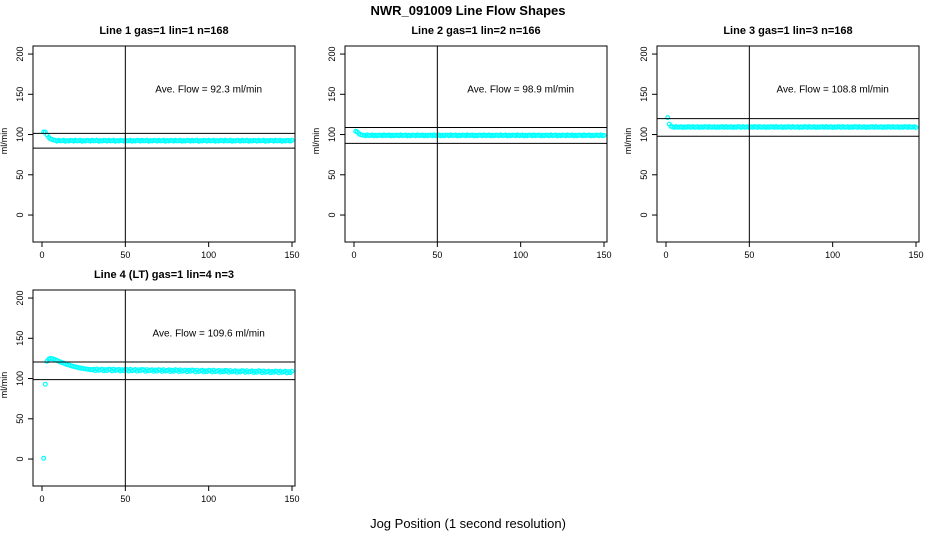  What do you see at coordinates (468, 10) in the screenshot?
I see `figure-title: NWR_091009 Line Flow Shapes` at bounding box center [468, 10].